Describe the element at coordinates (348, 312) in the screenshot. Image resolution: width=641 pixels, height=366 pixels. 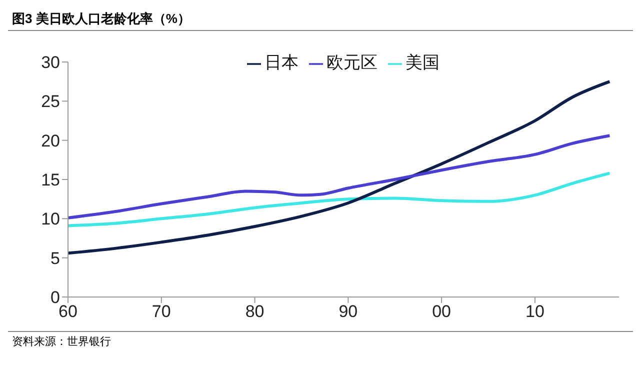
I see `x-tick-label: 90` at that location.